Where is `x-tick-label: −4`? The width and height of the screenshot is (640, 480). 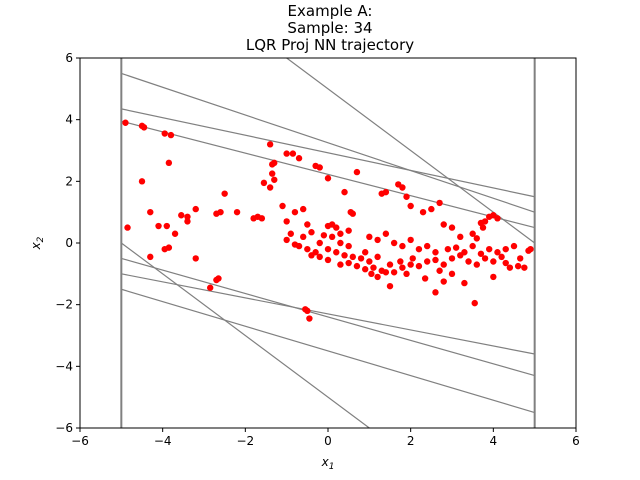
x-tick-label: −4 is located at coordinates (163, 441).